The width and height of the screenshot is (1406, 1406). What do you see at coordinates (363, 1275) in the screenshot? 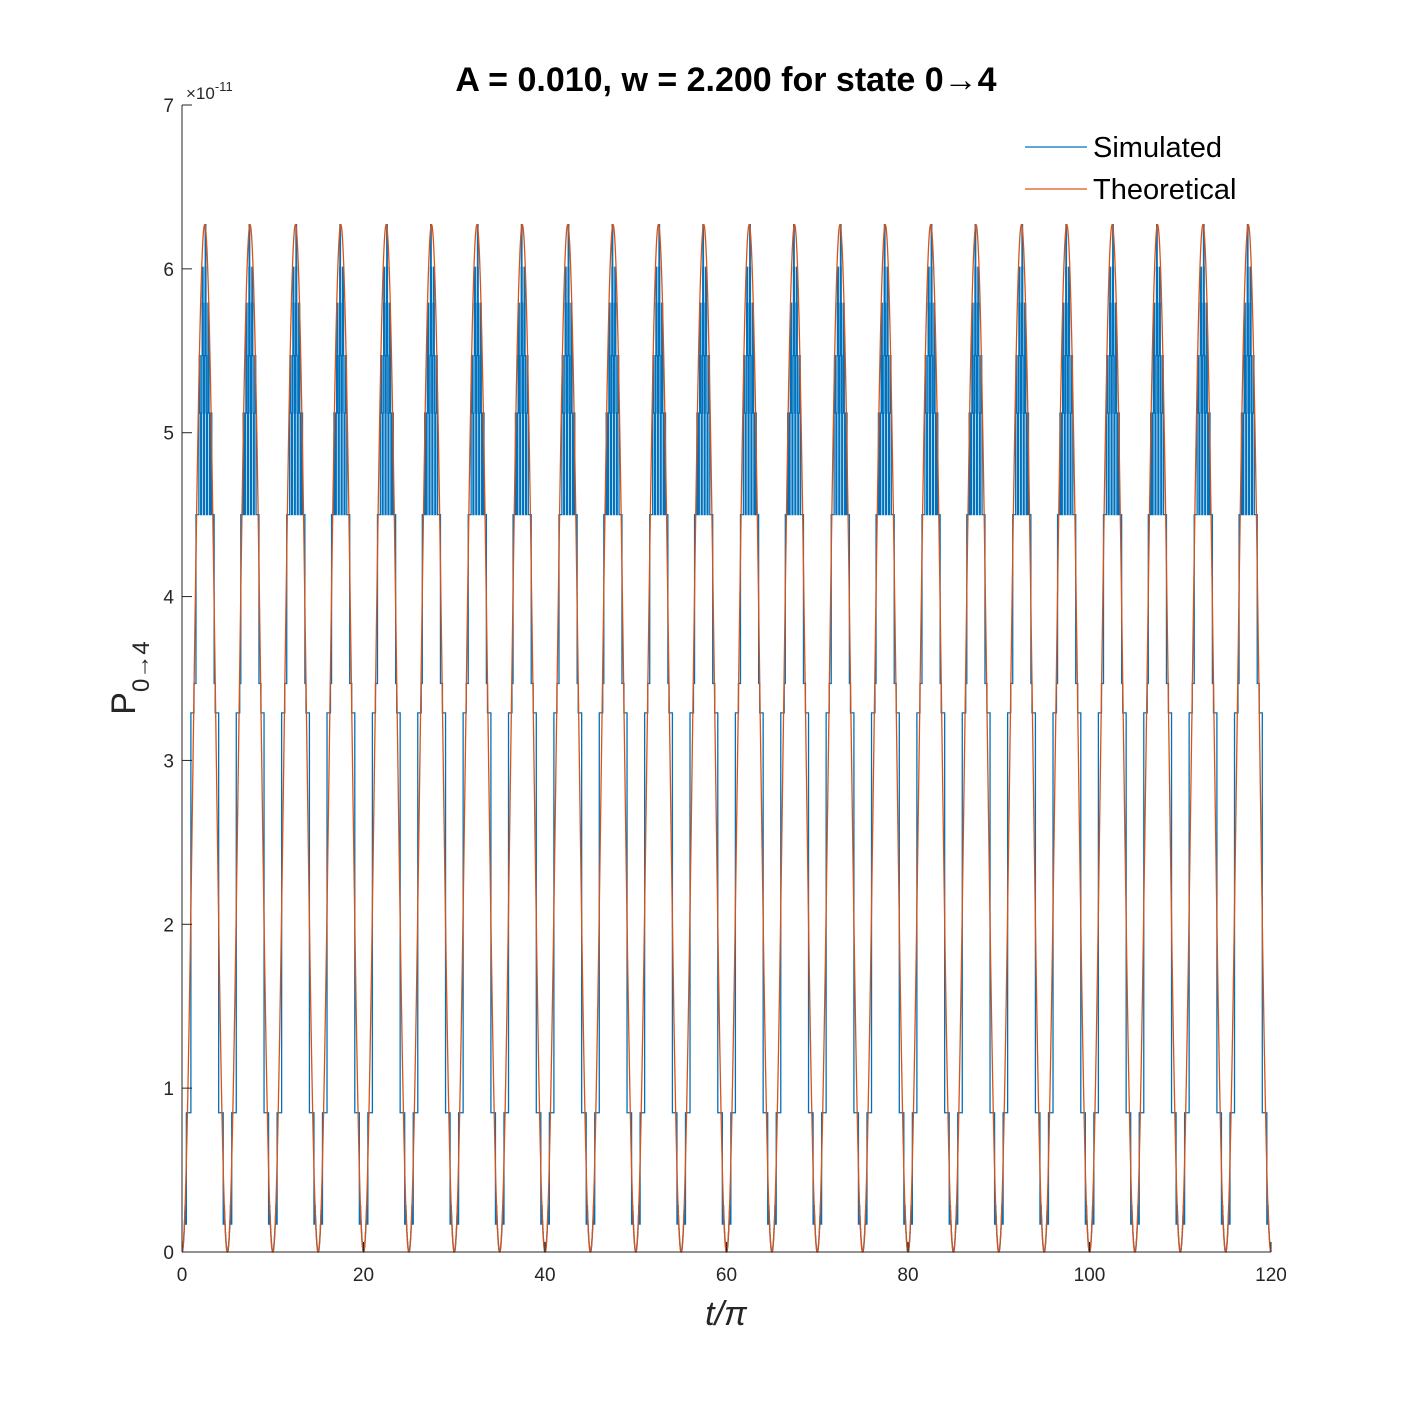
I see `x-tick-label: 20` at bounding box center [363, 1275].